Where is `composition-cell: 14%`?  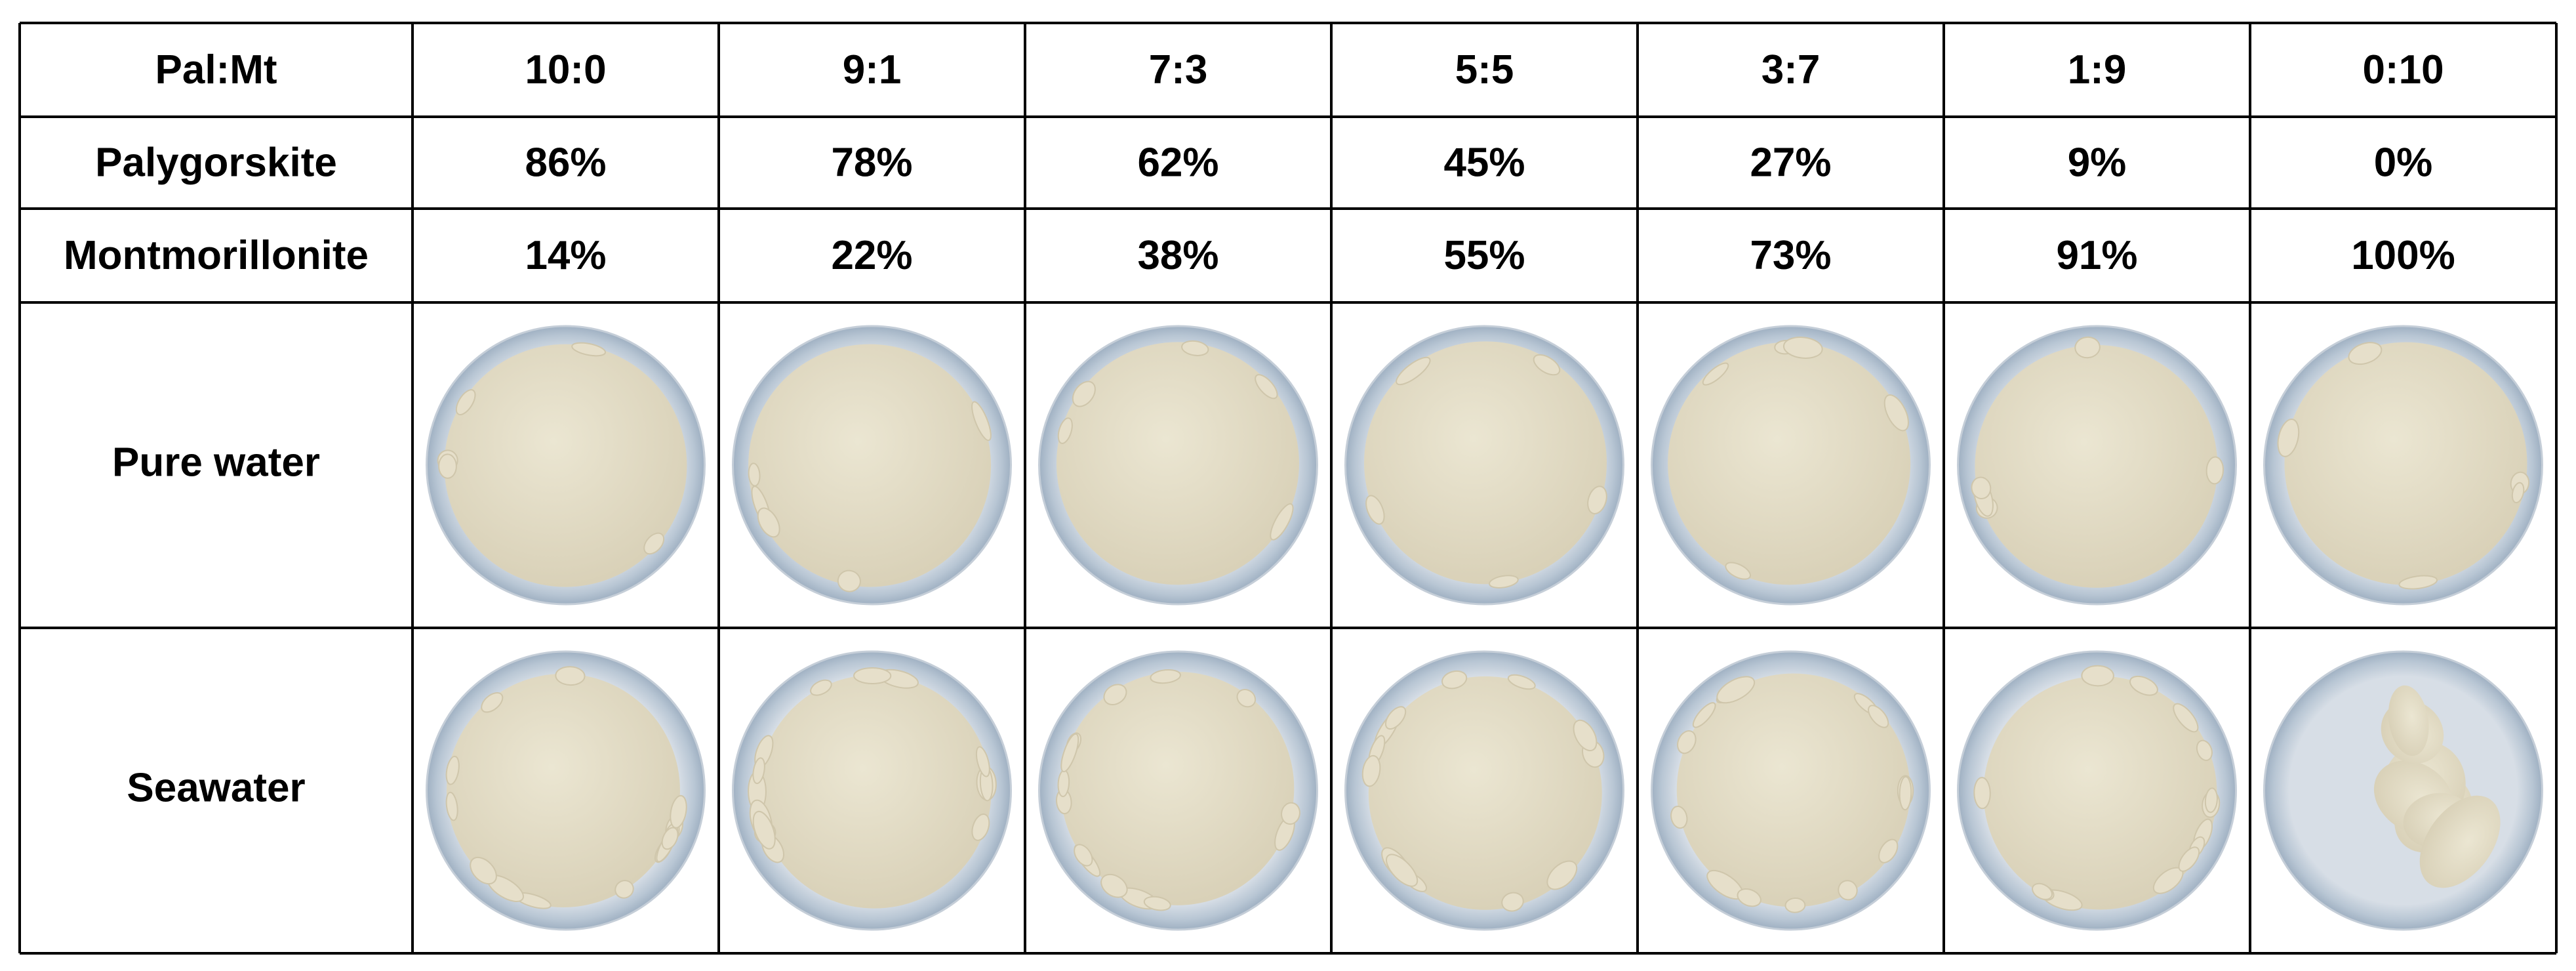
composition-cell: 14% is located at coordinates (565, 256).